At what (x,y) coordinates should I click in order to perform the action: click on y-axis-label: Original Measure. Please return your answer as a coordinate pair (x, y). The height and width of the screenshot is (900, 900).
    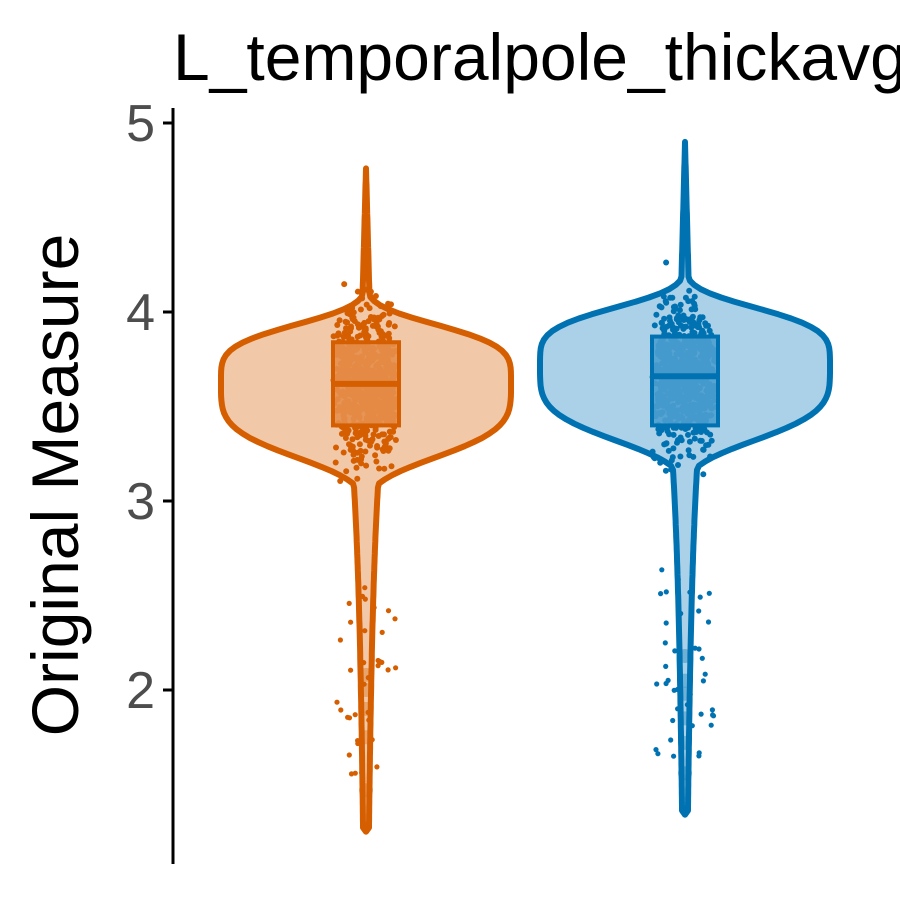
    Looking at the image, I should click on (55, 485).